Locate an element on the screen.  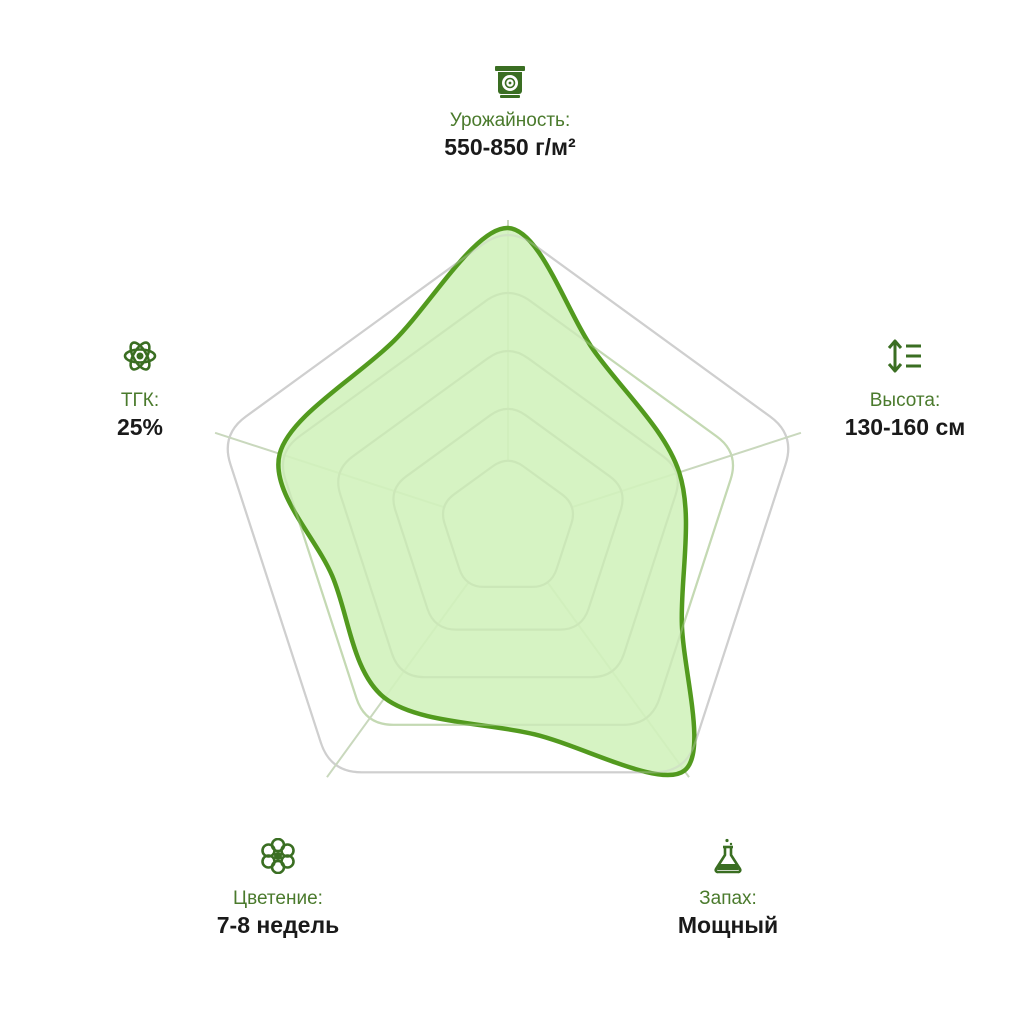
axis-flowering-value: 7-8 недель is located at coordinates (278, 925).